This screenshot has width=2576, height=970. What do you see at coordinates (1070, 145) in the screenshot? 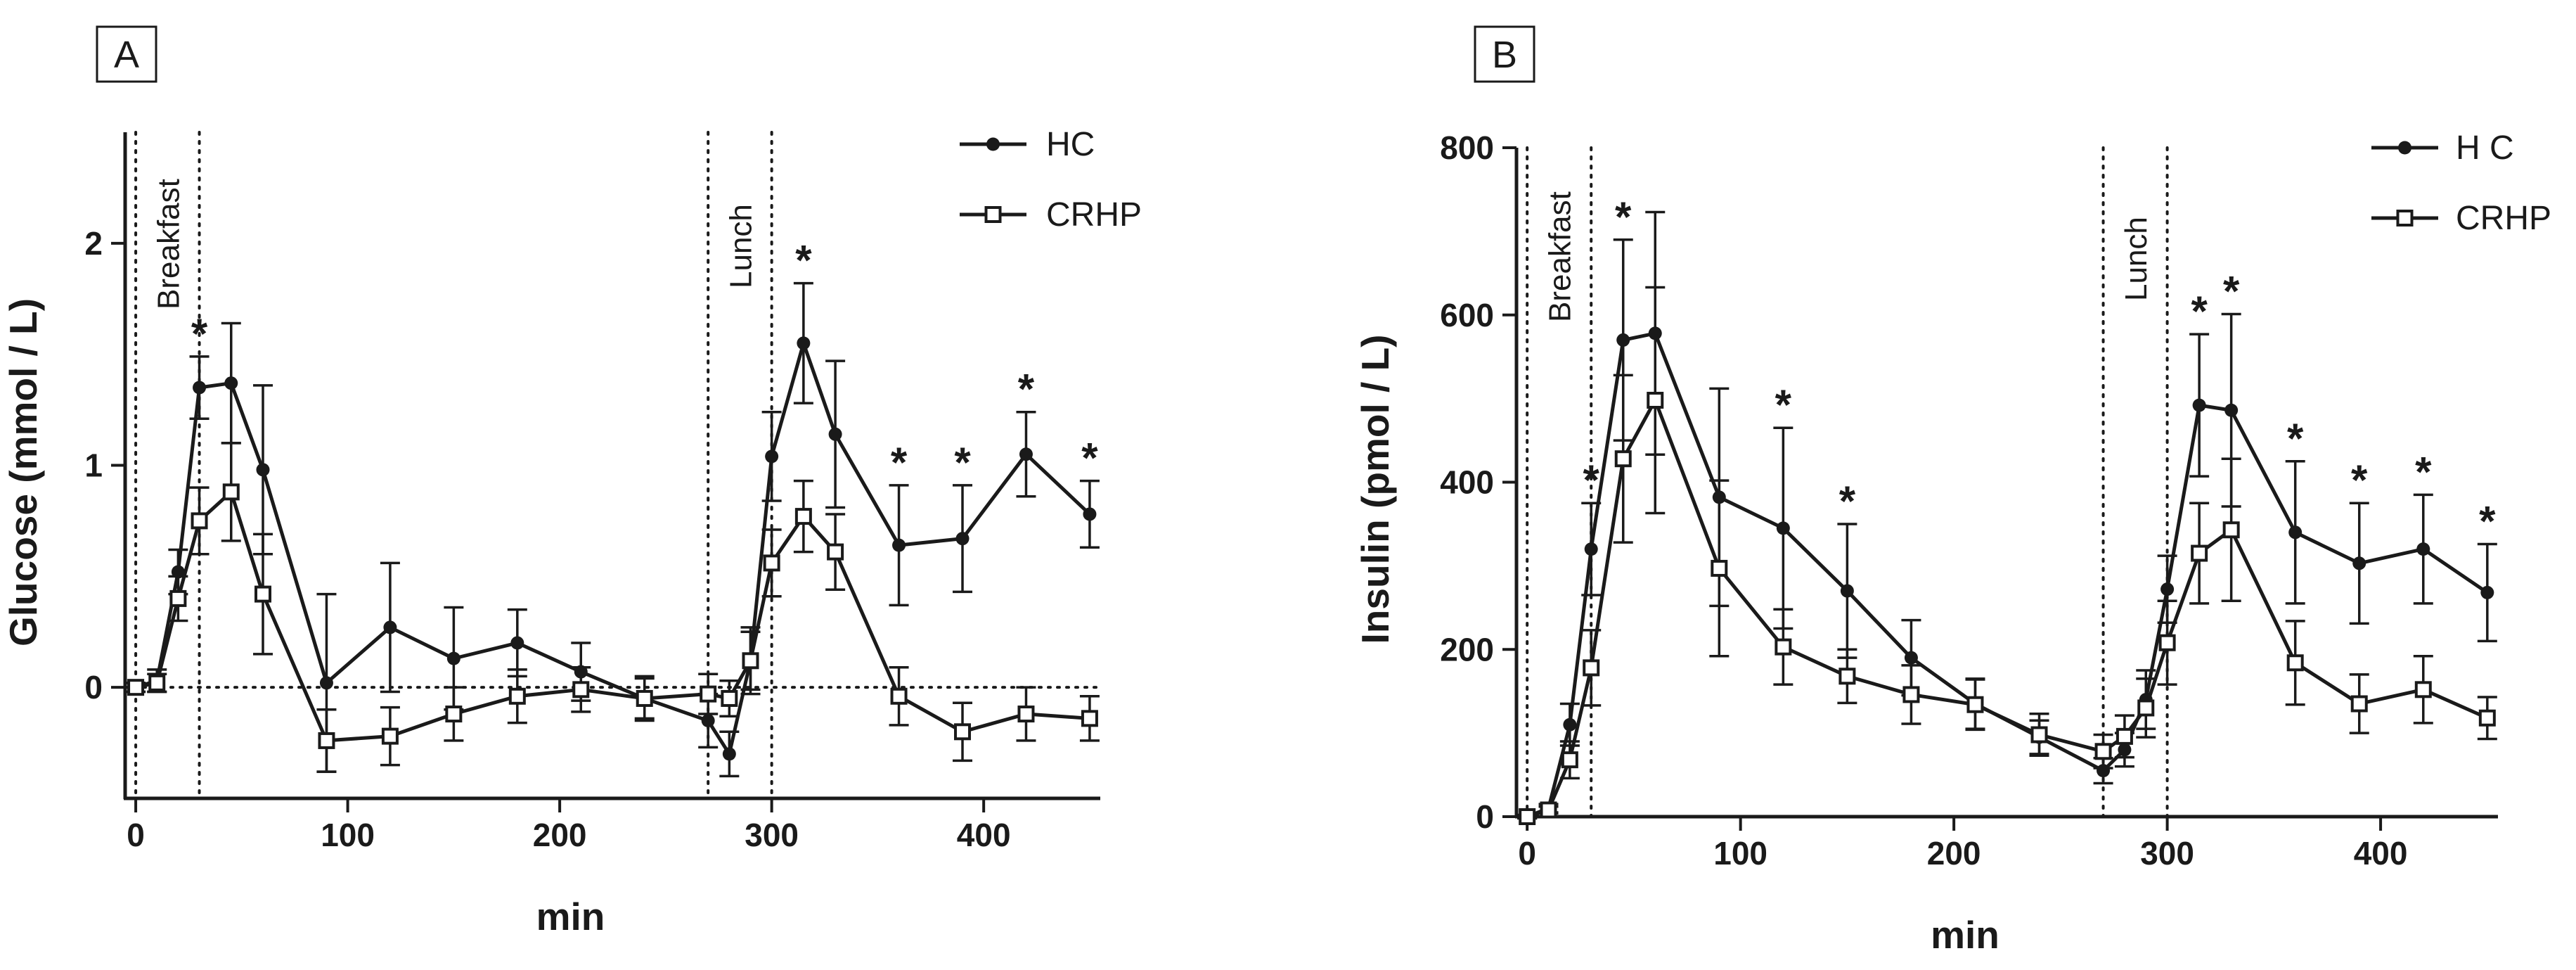
I see `legend-label: HC` at bounding box center [1070, 145].